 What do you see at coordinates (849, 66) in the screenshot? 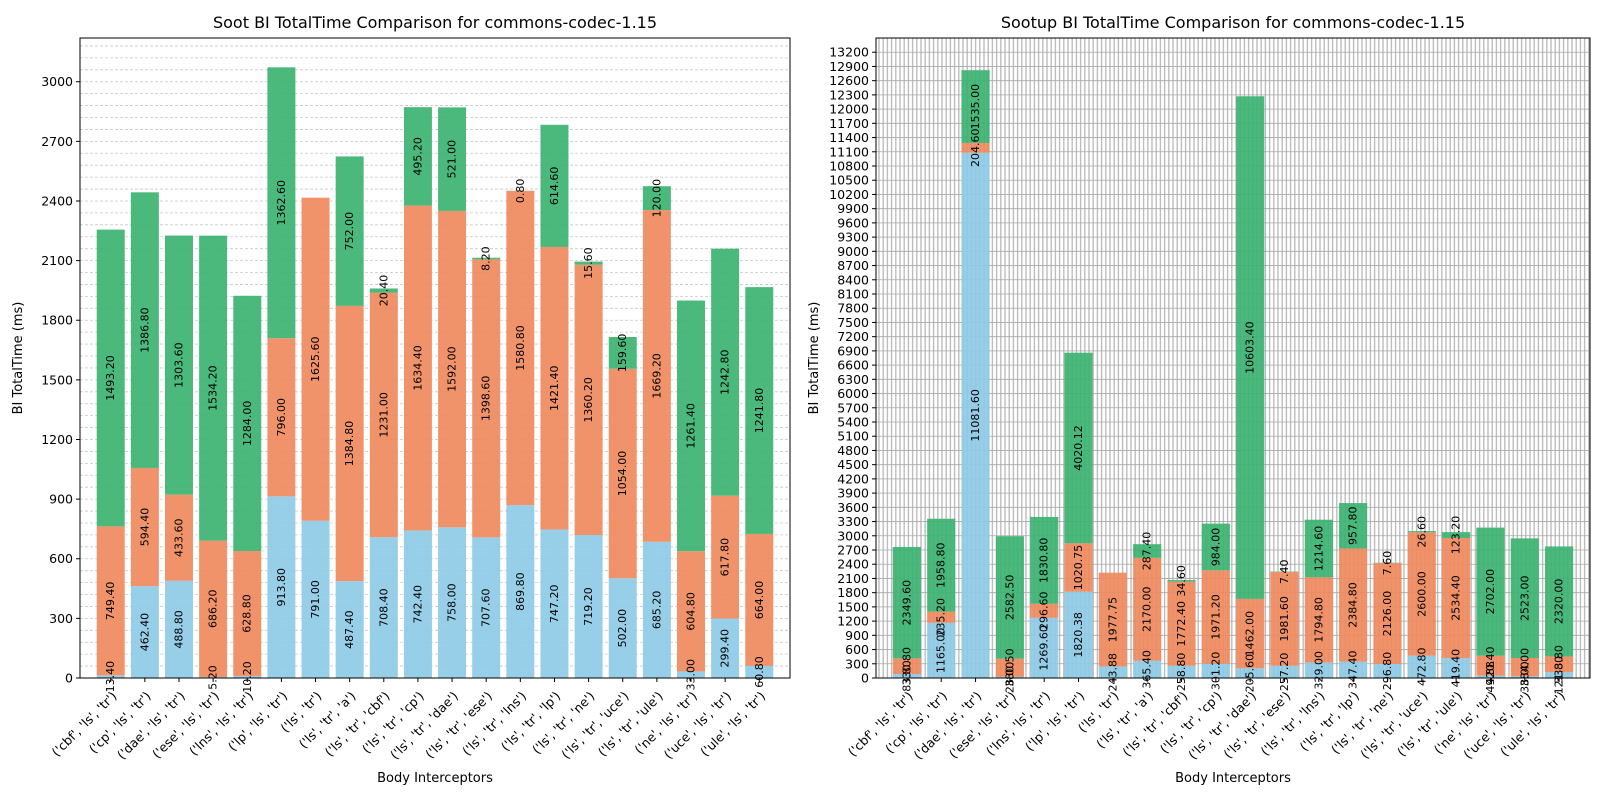
I see `y-tick-label: 12900` at bounding box center [849, 66].